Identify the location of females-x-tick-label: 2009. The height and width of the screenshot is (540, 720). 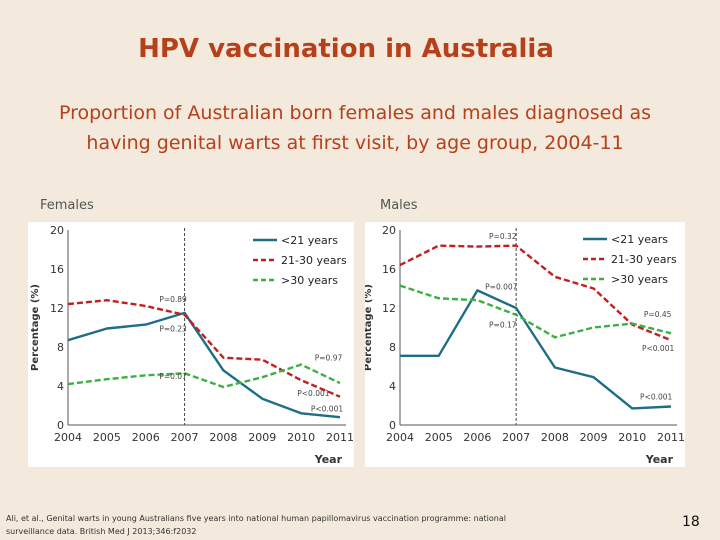
(262, 437).